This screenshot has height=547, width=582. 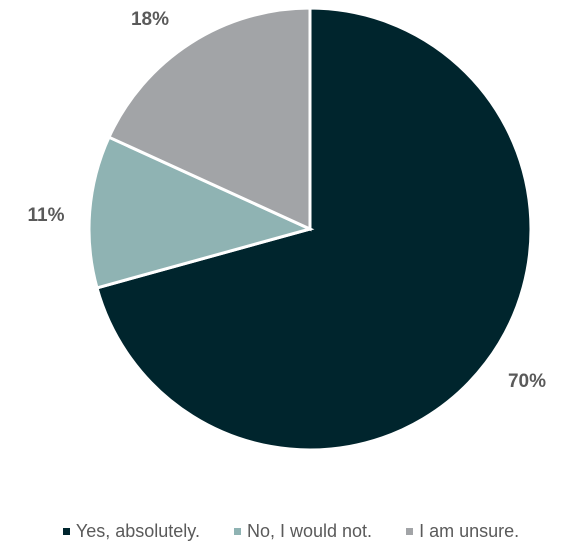 I want to click on legend-item-unsure: I am unsure., so click(x=462, y=531).